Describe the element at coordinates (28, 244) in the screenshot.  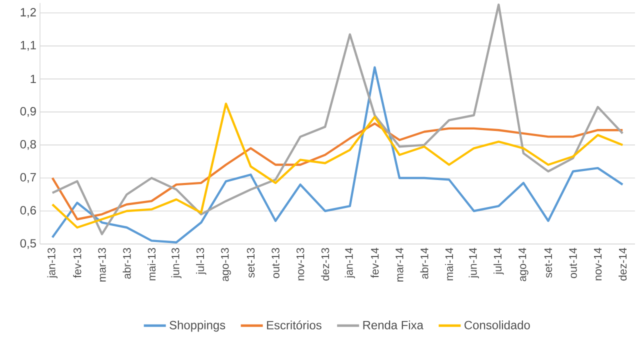
I see `y-tick-label: 0,5` at that location.